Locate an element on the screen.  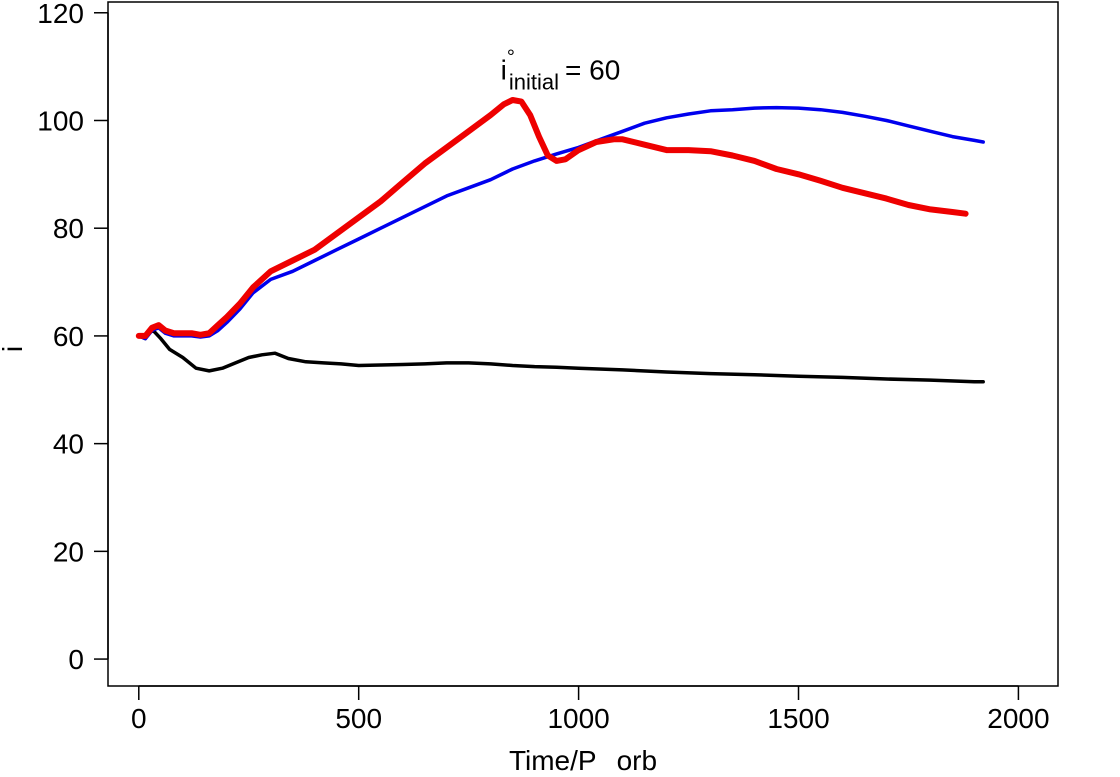
annotation-degree: ° is located at coordinates (511, 57).